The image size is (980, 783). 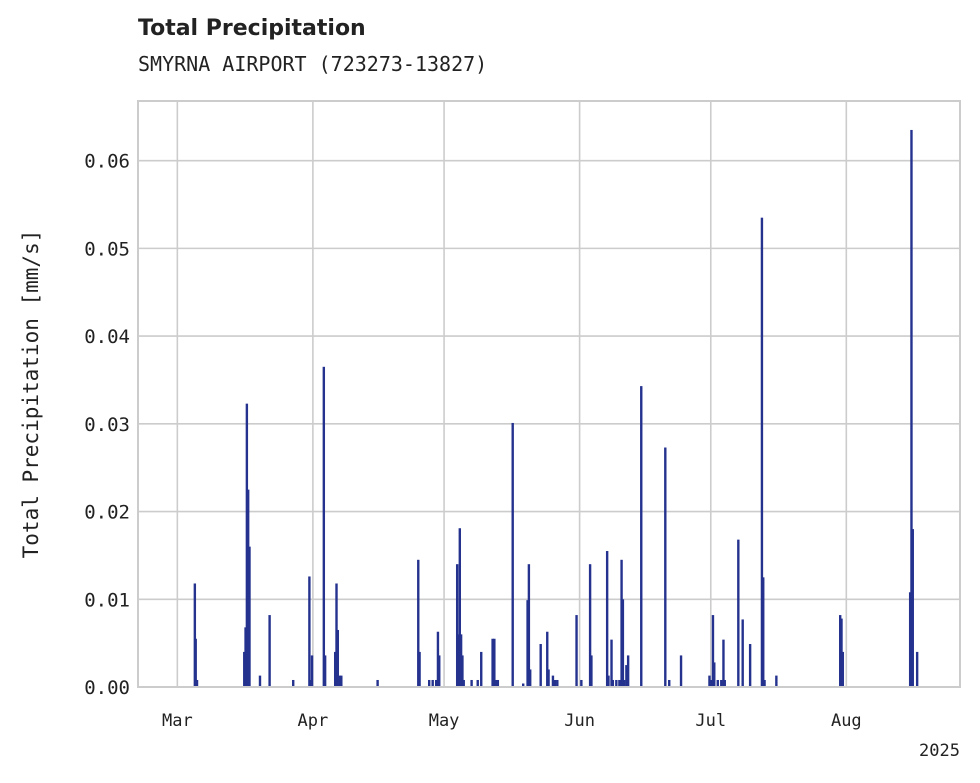 I want to click on y-tick-label: 0.02, so click(x=107, y=513).